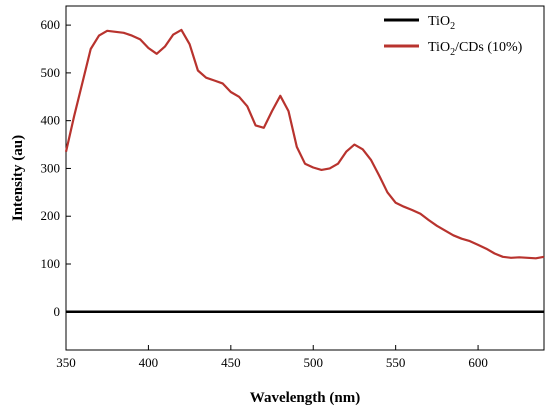 The height and width of the screenshot is (411, 550). What do you see at coordinates (66, 362) in the screenshot?
I see `x-tick-label: 350` at bounding box center [66, 362].